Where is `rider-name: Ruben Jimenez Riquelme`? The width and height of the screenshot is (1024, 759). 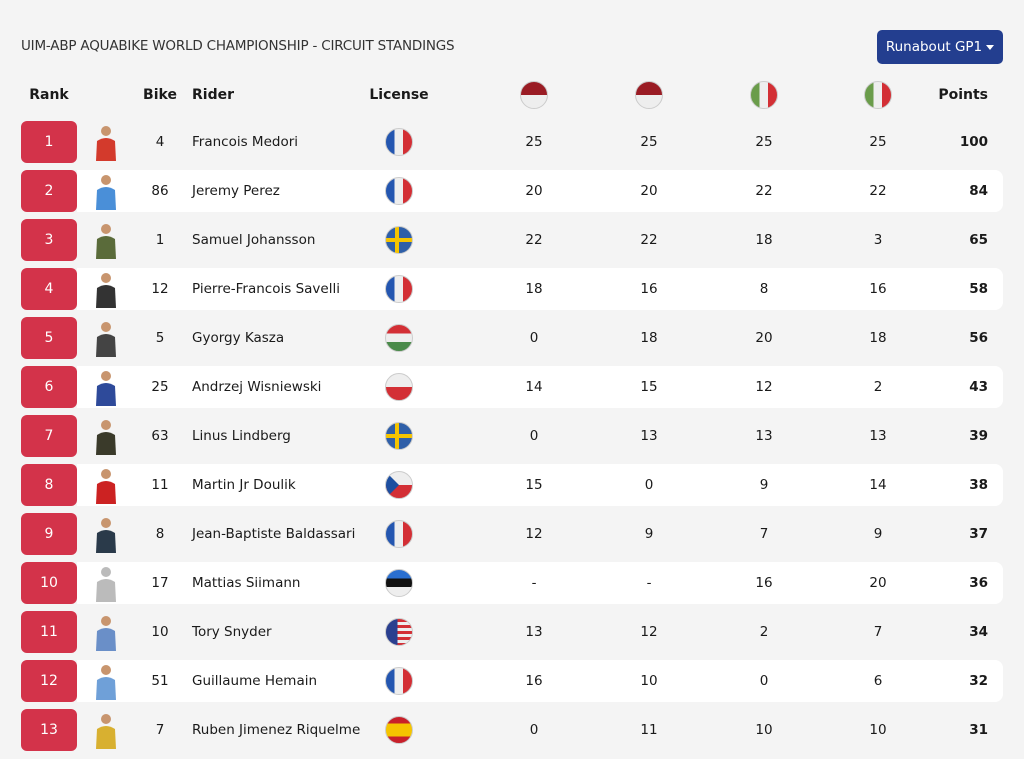 rider-name: Ruben Jimenez Riquelme is located at coordinates (276, 730).